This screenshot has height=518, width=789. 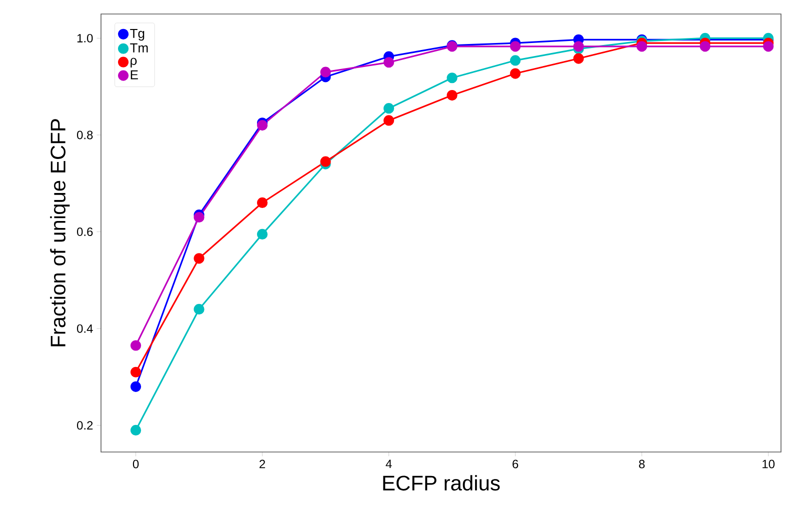 I want to click on legend-label: Tm, so click(x=139, y=47).